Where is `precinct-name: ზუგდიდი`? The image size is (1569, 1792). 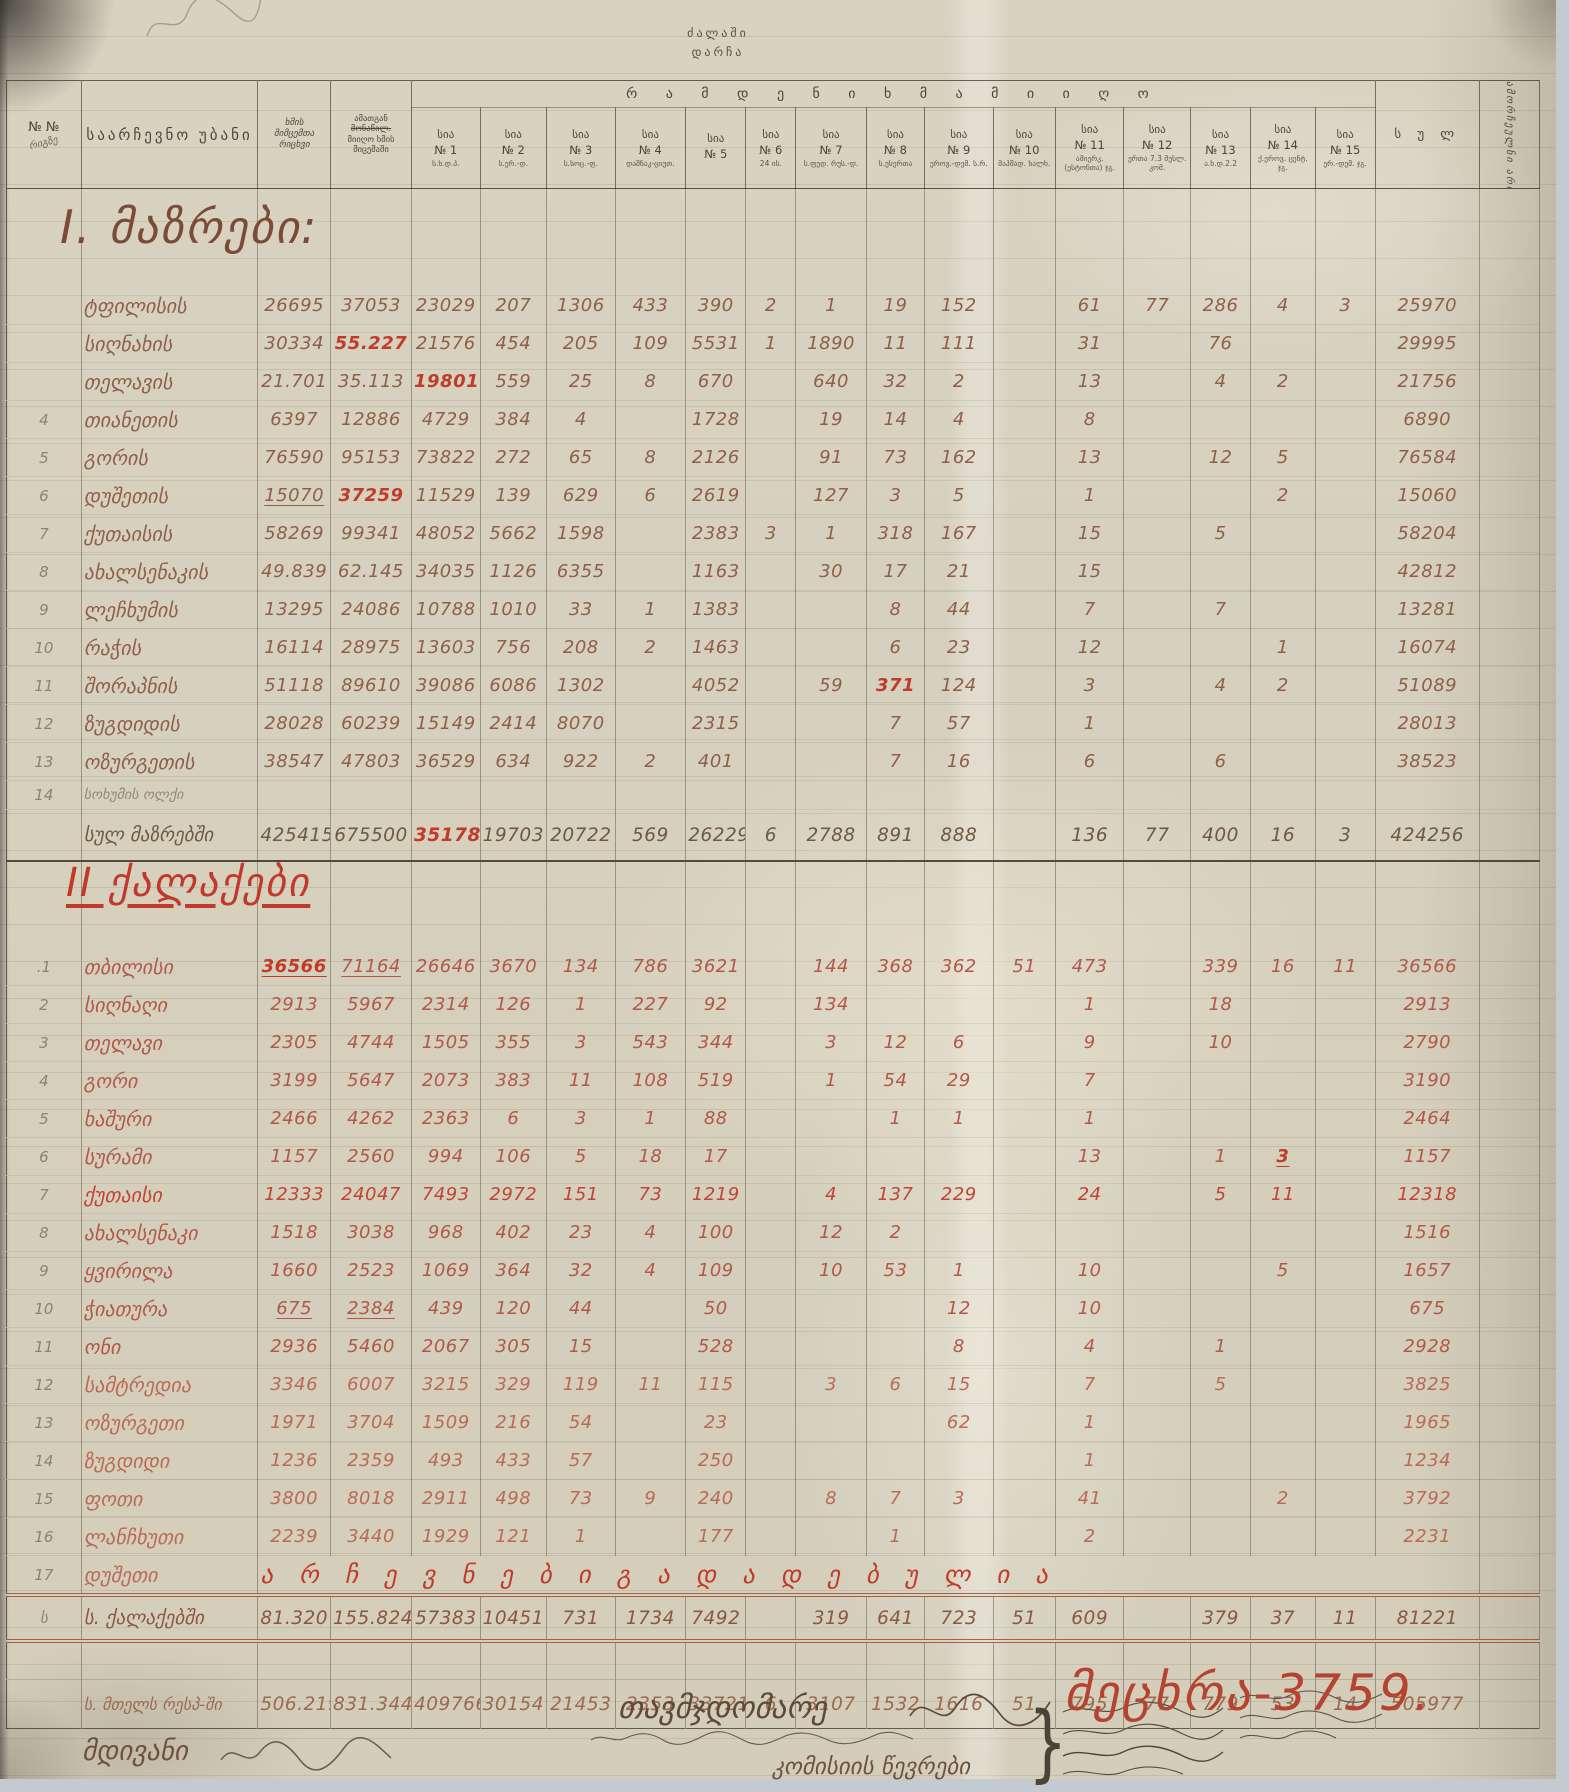
precinct-name: ზუგდიდი is located at coordinates (170, 1460).